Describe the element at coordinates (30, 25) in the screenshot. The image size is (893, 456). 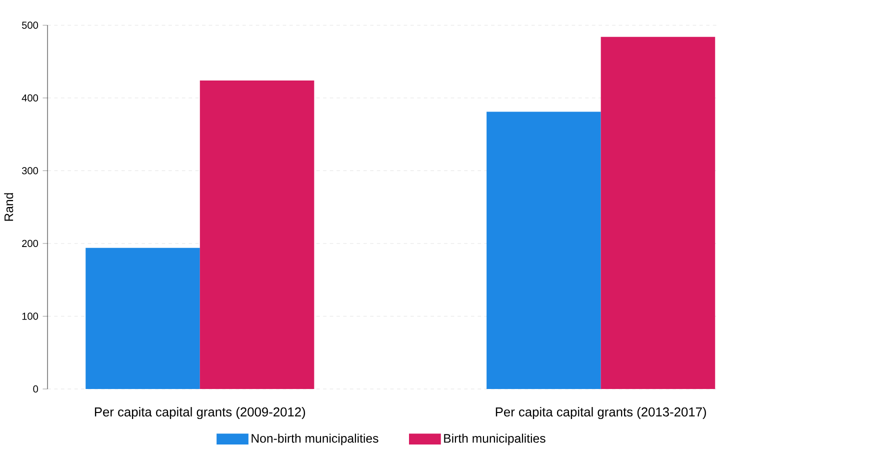
I see `y-tick-label: 500` at that location.